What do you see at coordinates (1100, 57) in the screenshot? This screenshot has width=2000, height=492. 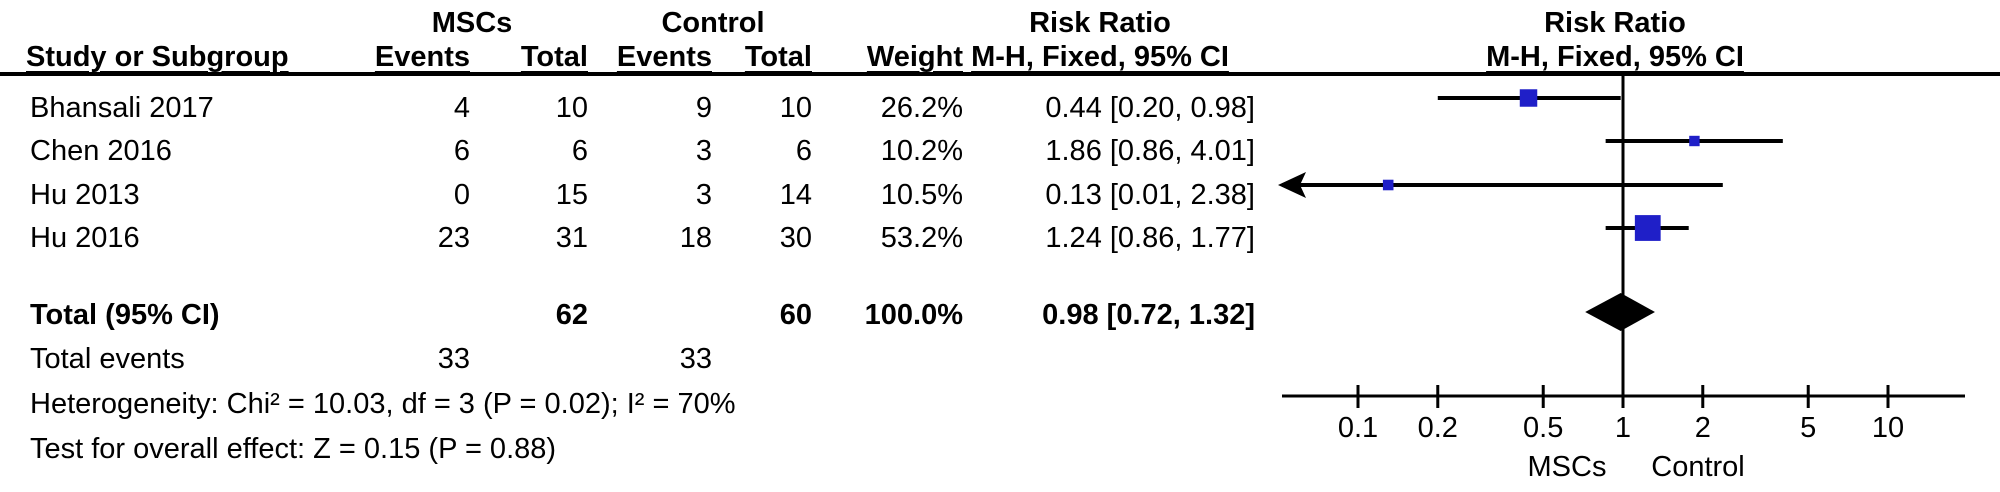 I see `mh-fixed-header-left: M-H, Fixed, 95% CI` at bounding box center [1100, 57].